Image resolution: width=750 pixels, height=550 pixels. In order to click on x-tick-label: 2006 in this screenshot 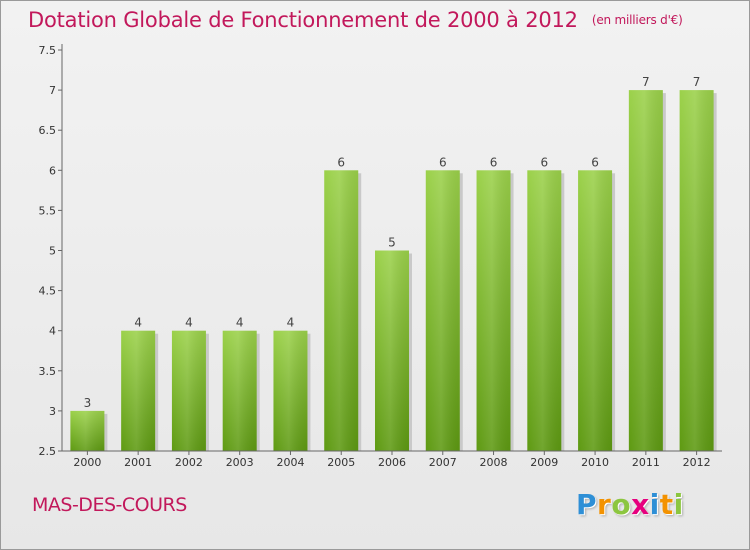, I will do `click(392, 462)`.